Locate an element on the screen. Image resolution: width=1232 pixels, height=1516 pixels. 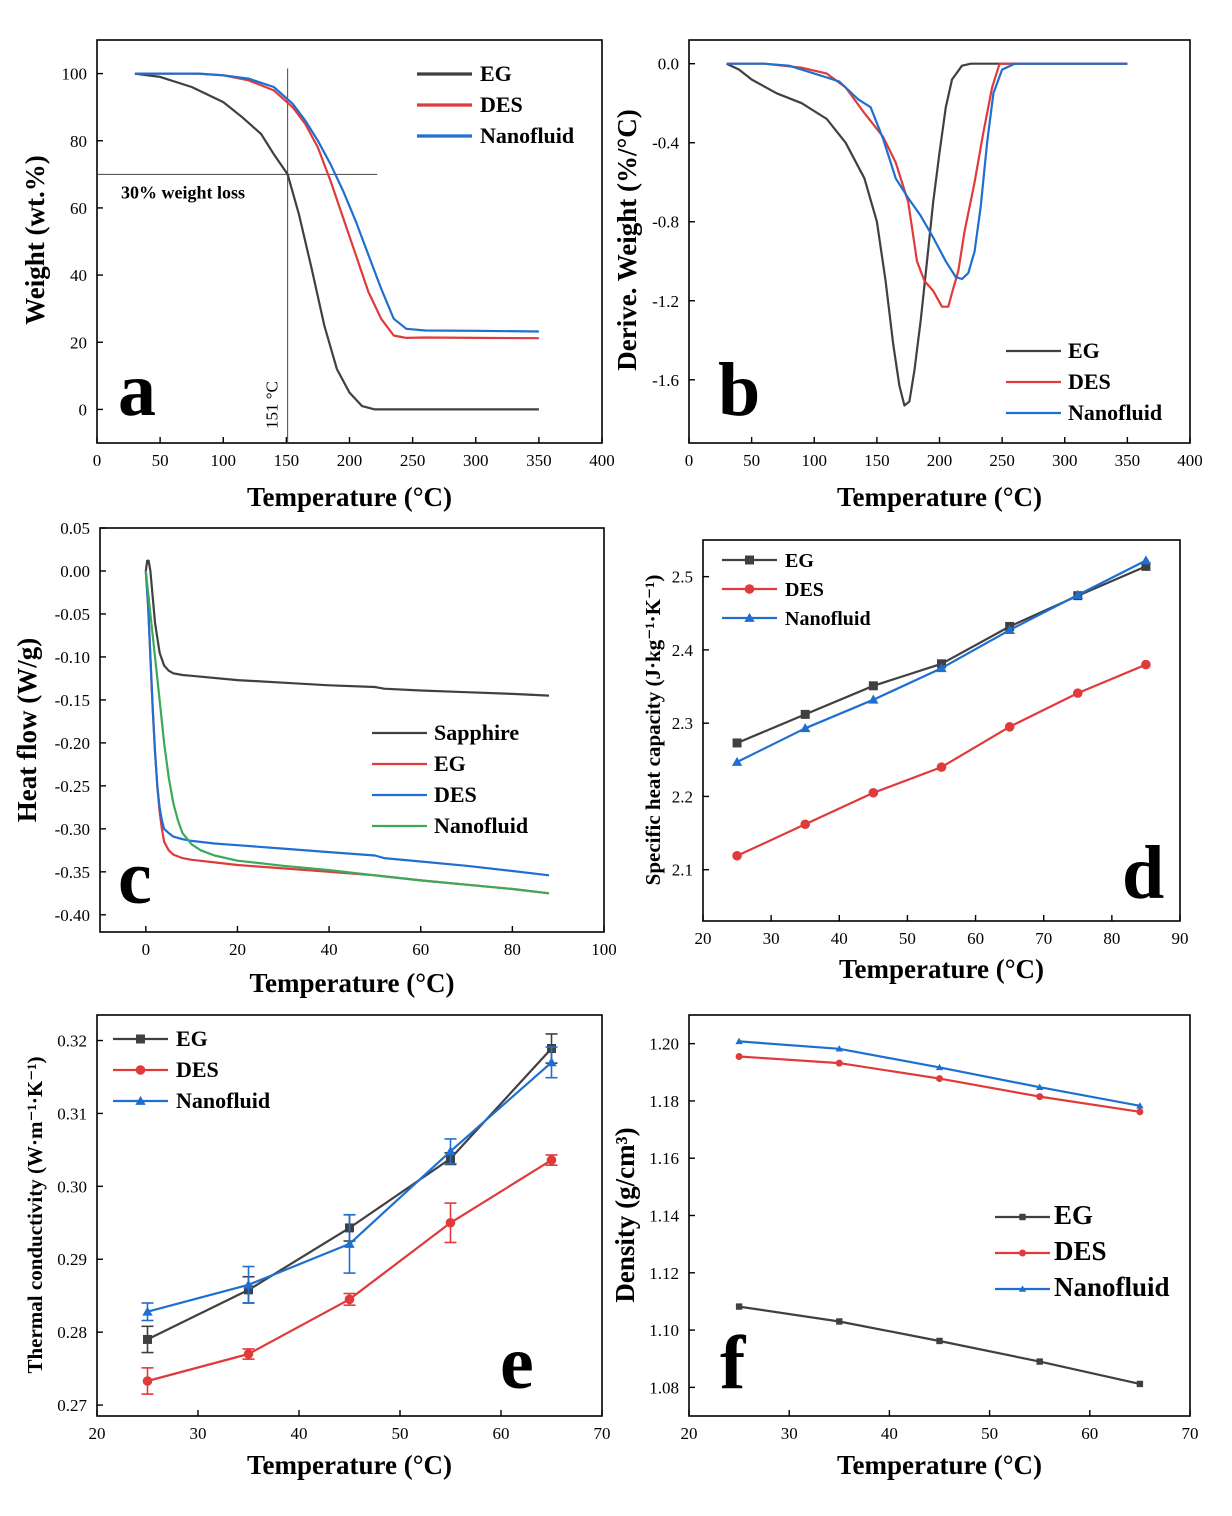
y-axis-title: Heat flow (W/g) is located at coordinates (27, 730).